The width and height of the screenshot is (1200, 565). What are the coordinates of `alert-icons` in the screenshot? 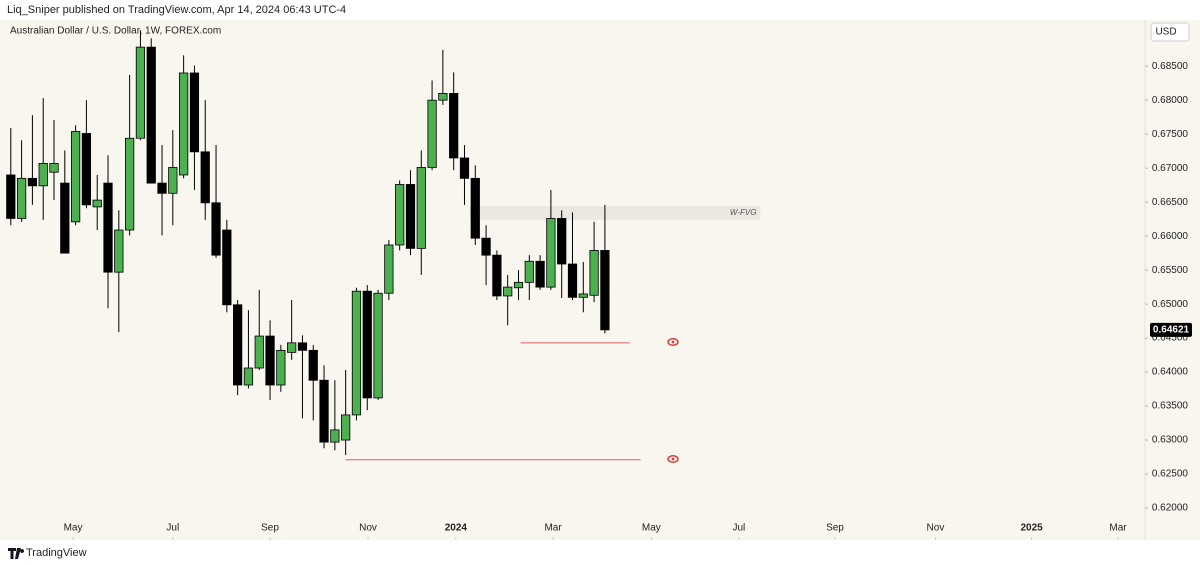 It's located at (673, 400).